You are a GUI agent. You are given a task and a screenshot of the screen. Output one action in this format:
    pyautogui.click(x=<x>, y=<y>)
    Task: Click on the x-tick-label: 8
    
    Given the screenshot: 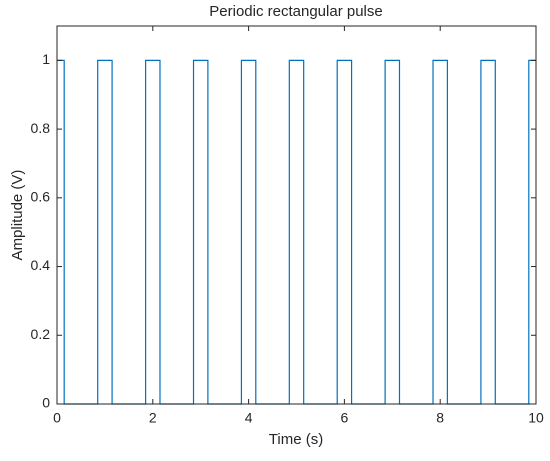 What is the action you would take?
    pyautogui.click(x=440, y=418)
    